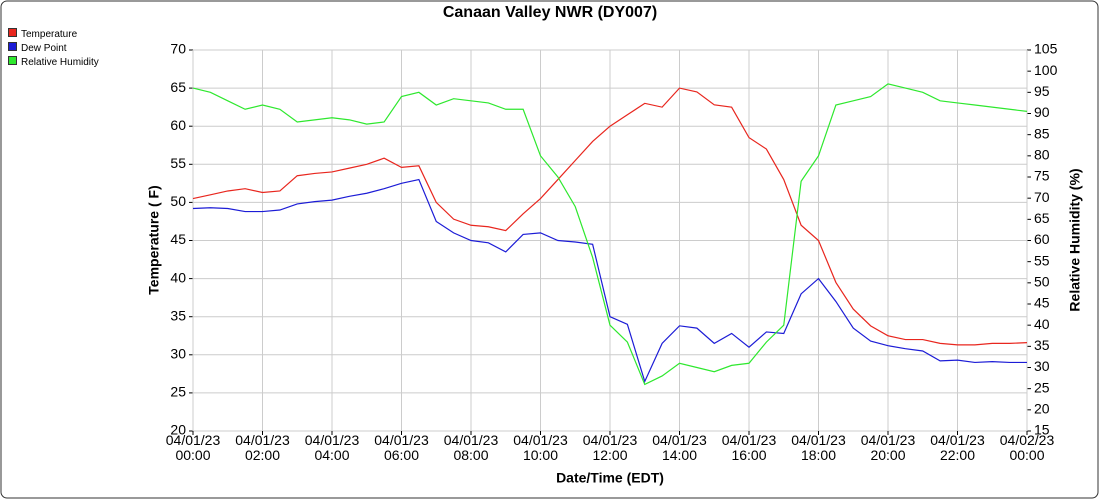 The width and height of the screenshot is (1100, 500). Describe the element at coordinates (1042, 282) in the screenshot. I see `y2-tick-label: 50` at that location.